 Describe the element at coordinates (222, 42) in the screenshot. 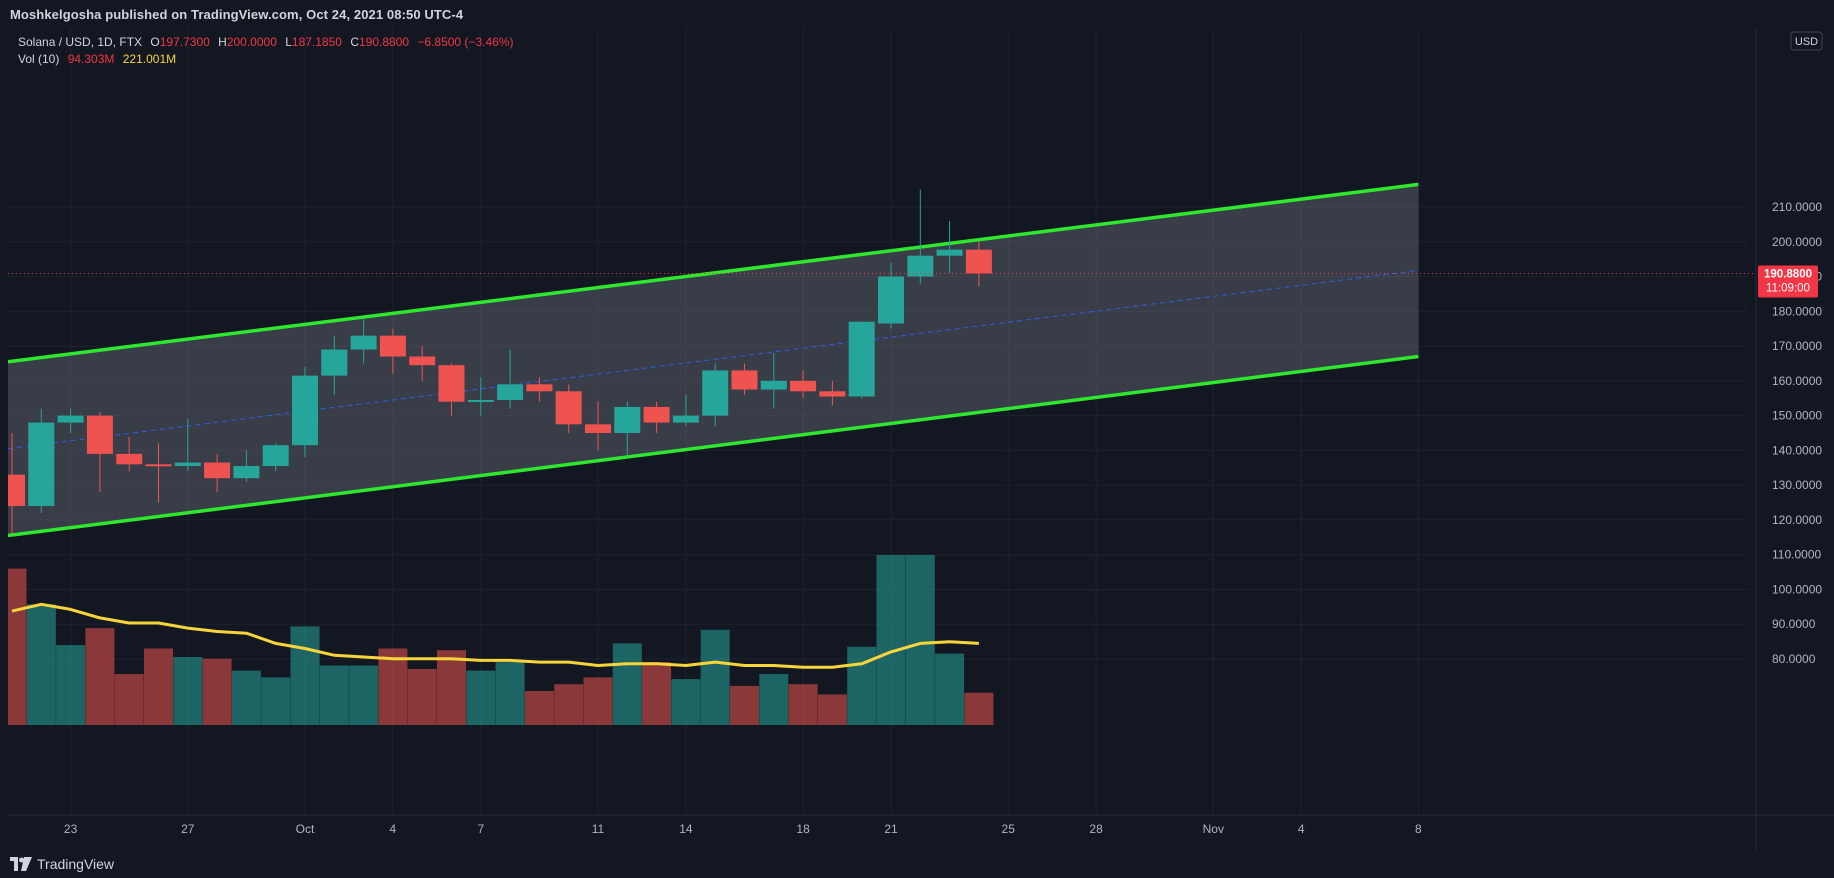

I see `high-label: H` at that location.